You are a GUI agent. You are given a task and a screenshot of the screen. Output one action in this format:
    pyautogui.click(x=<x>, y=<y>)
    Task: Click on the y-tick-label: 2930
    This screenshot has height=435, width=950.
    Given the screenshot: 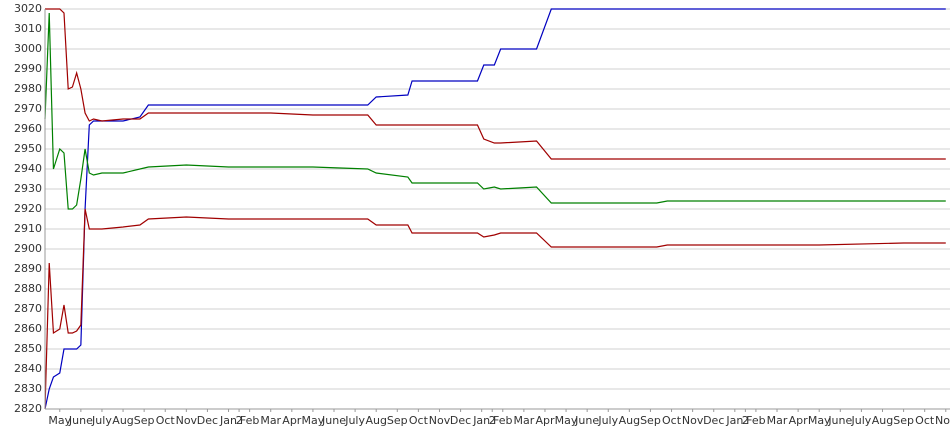 What is the action you would take?
    pyautogui.click(x=28, y=188)
    